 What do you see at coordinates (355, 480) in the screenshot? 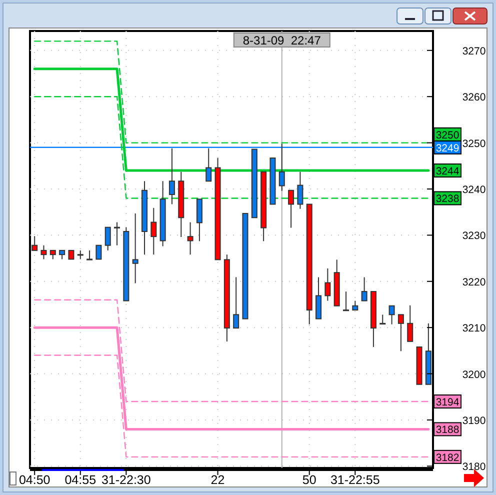
I see `x-tick-label: 31-22:55` at bounding box center [355, 480].